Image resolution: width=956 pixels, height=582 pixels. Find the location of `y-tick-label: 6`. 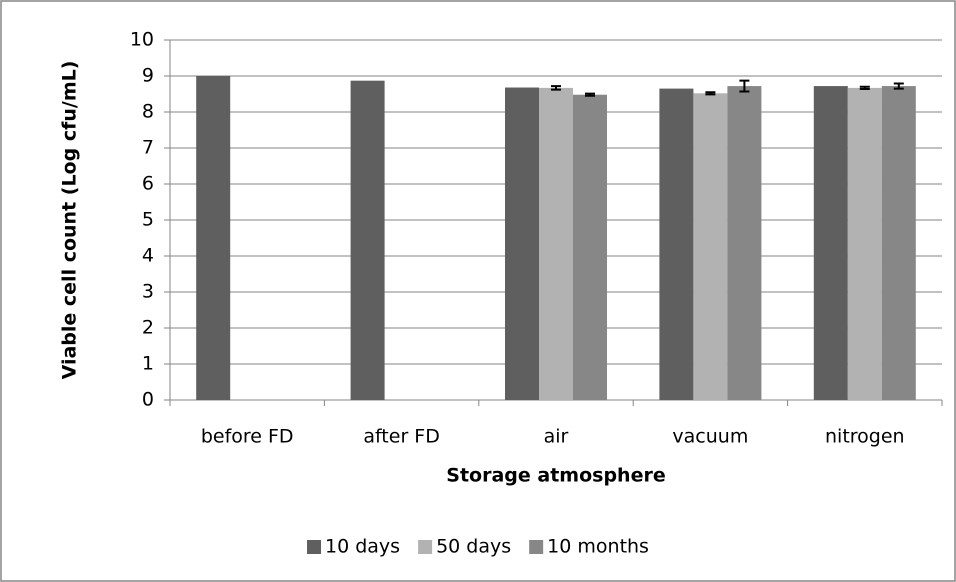

y-tick-label: 6 is located at coordinates (148, 184).